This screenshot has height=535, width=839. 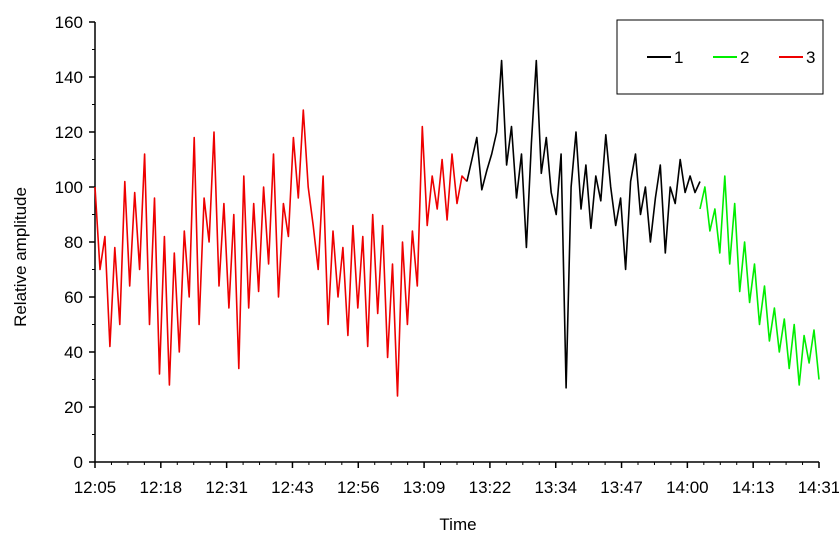 I want to click on y-tick-label: 100, so click(x=69, y=187).